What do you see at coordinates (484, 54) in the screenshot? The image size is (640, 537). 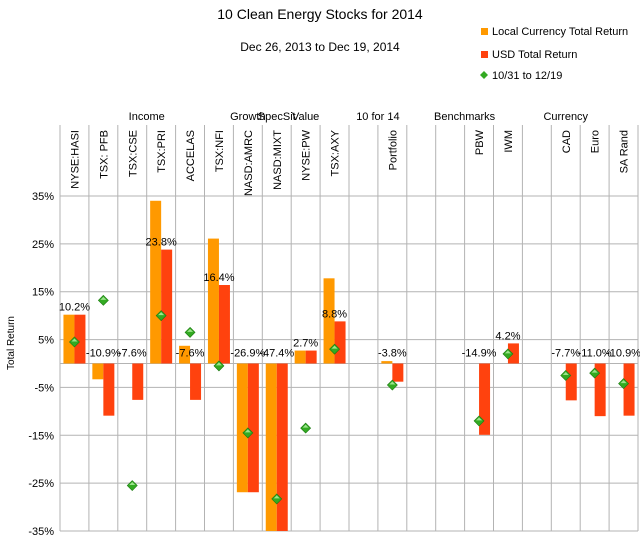 I see `legend-swatch-usd` at bounding box center [484, 54].